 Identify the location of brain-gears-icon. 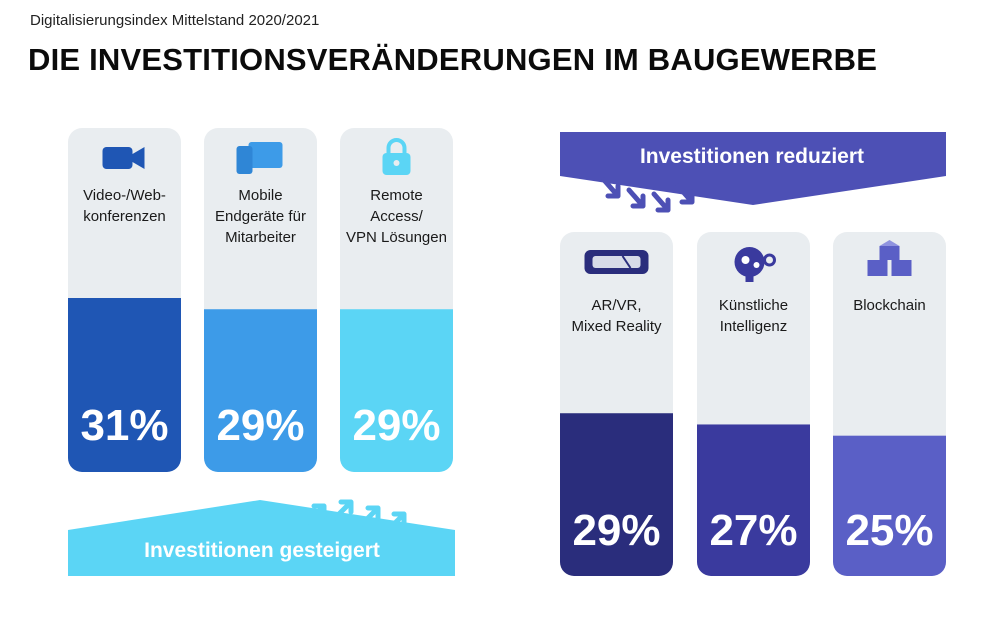
(755, 264).